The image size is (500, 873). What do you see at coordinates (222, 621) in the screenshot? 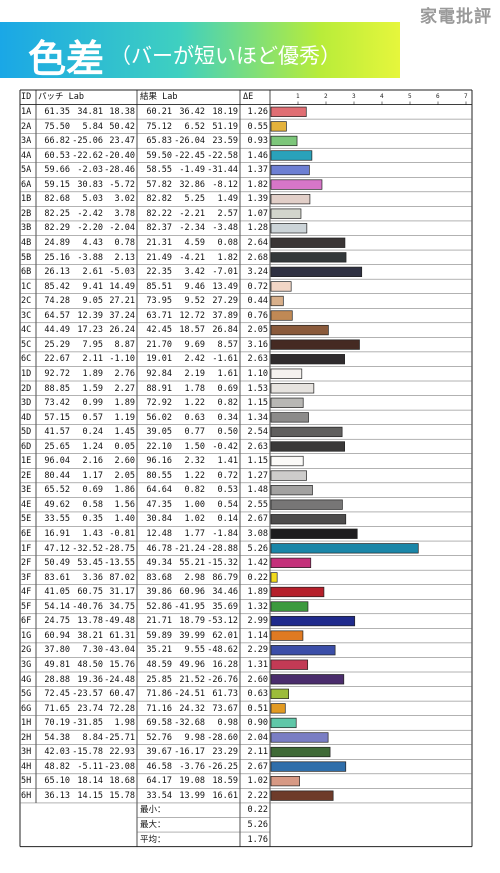
I see `result-lab-value: -53.12` at bounding box center [222, 621].